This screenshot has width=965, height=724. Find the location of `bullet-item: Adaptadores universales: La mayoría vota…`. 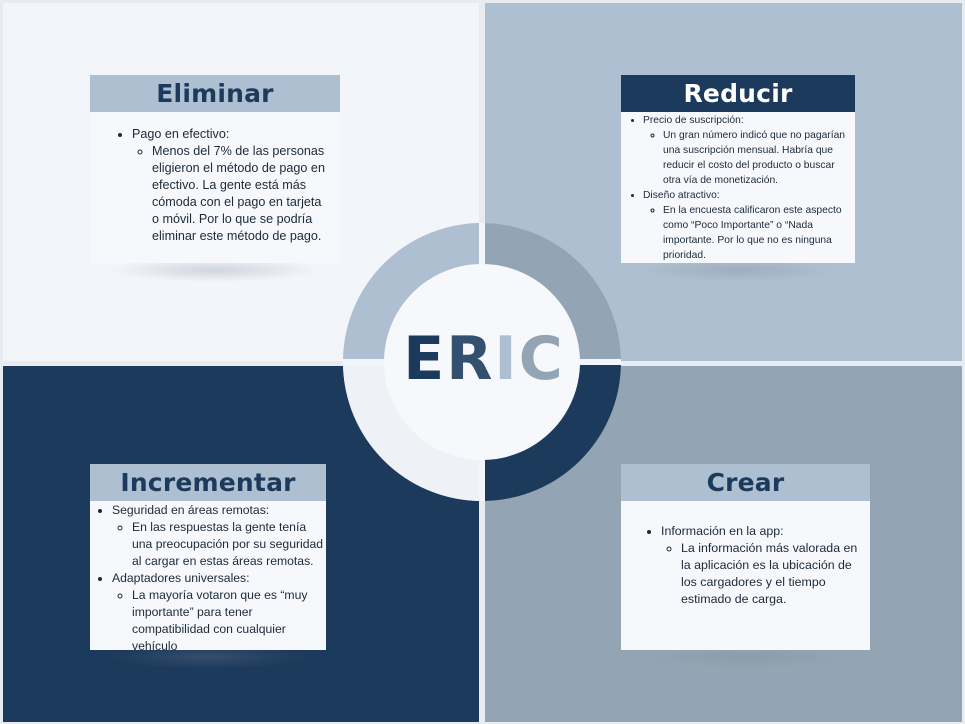

bullet-item: Adaptadores universales: La mayoría vota… is located at coordinates (219, 612).